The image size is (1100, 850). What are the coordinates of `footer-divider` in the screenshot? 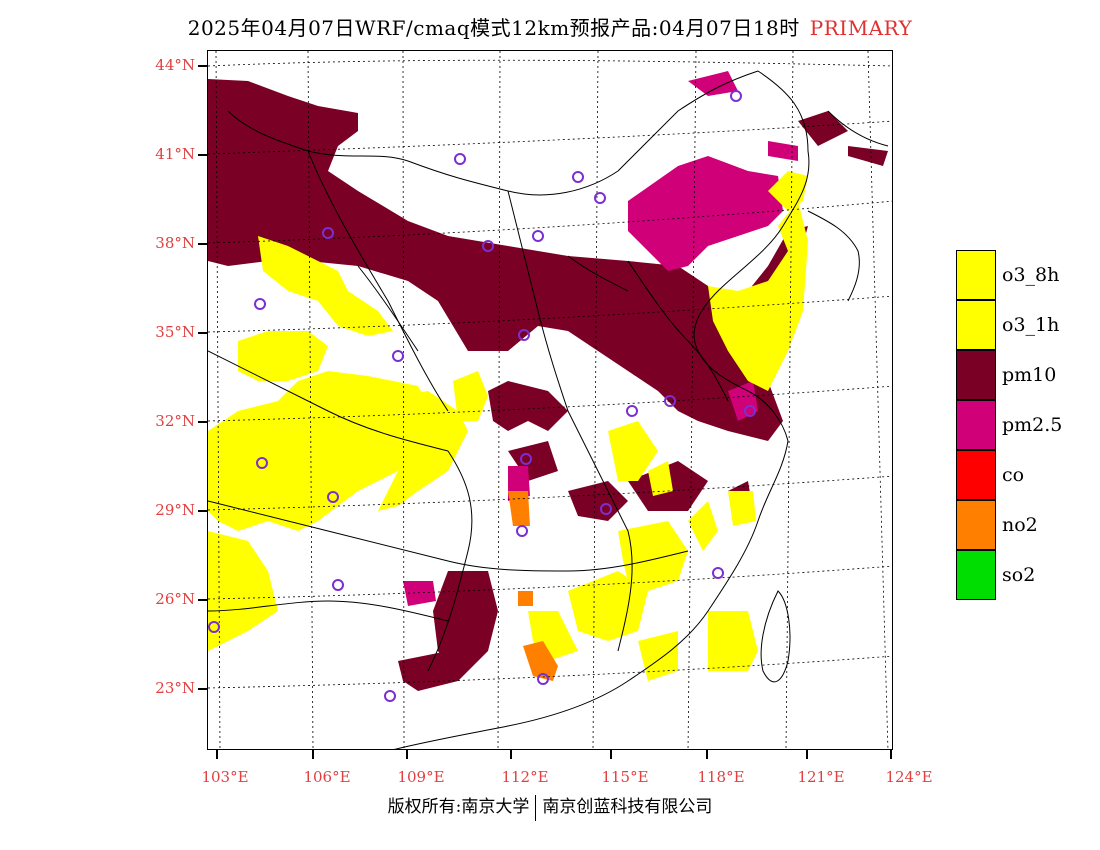 It's located at (536, 807).